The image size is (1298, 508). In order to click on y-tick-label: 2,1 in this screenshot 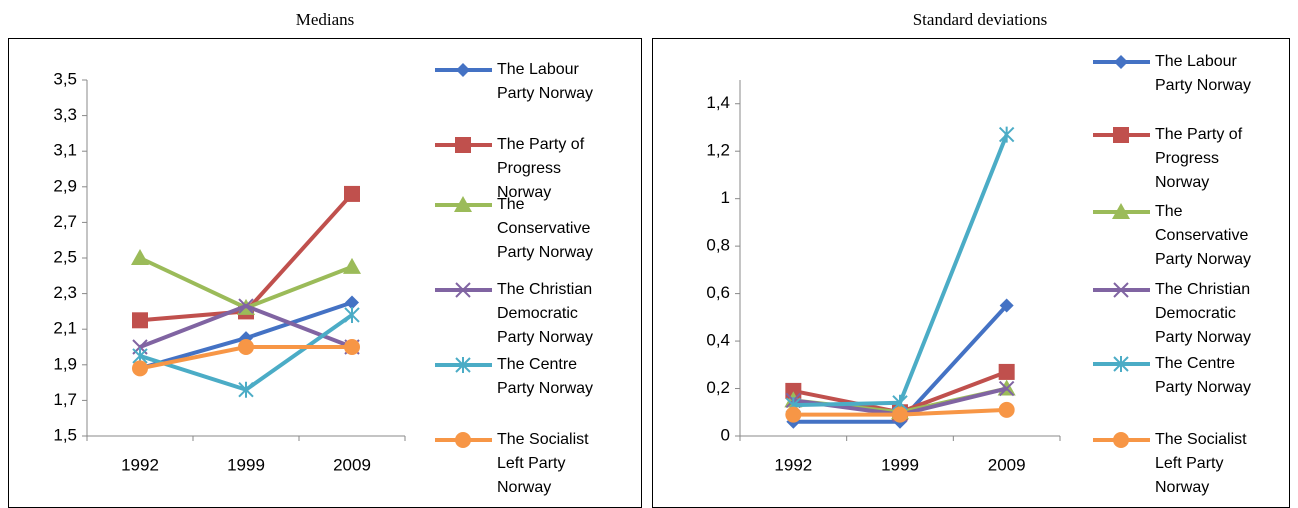, I will do `click(65, 328)`.